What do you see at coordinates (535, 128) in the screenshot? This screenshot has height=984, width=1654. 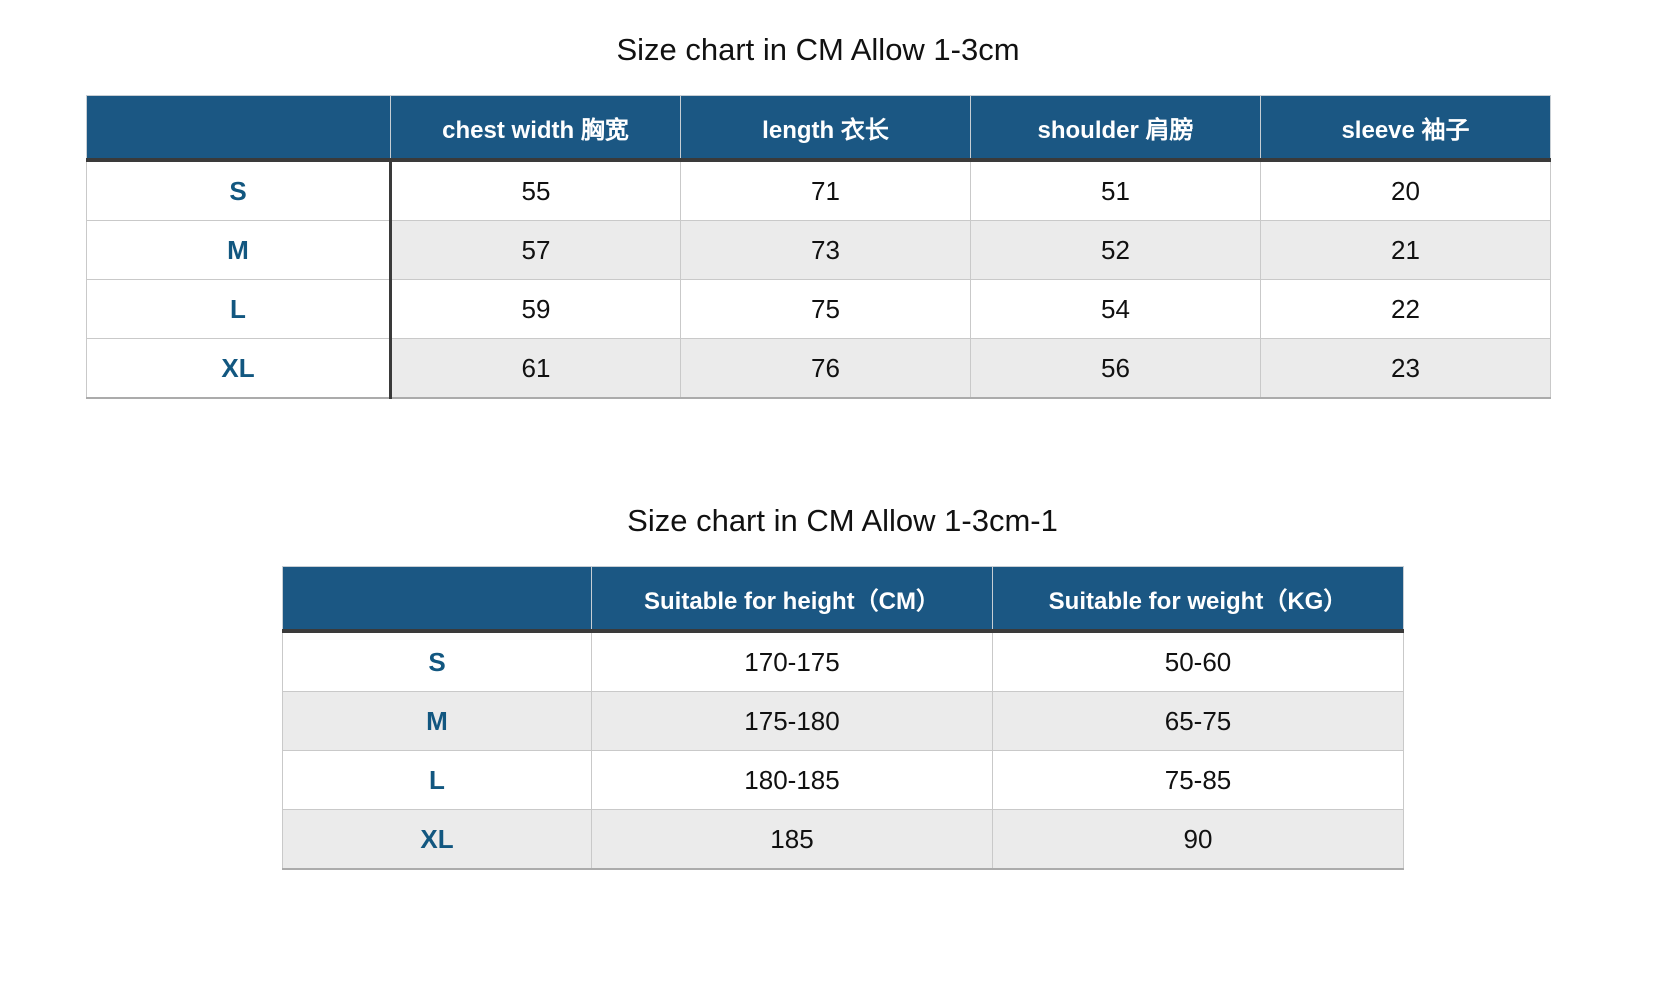 I see `header-cell-chest-width: chest width 胸宽` at bounding box center [535, 128].